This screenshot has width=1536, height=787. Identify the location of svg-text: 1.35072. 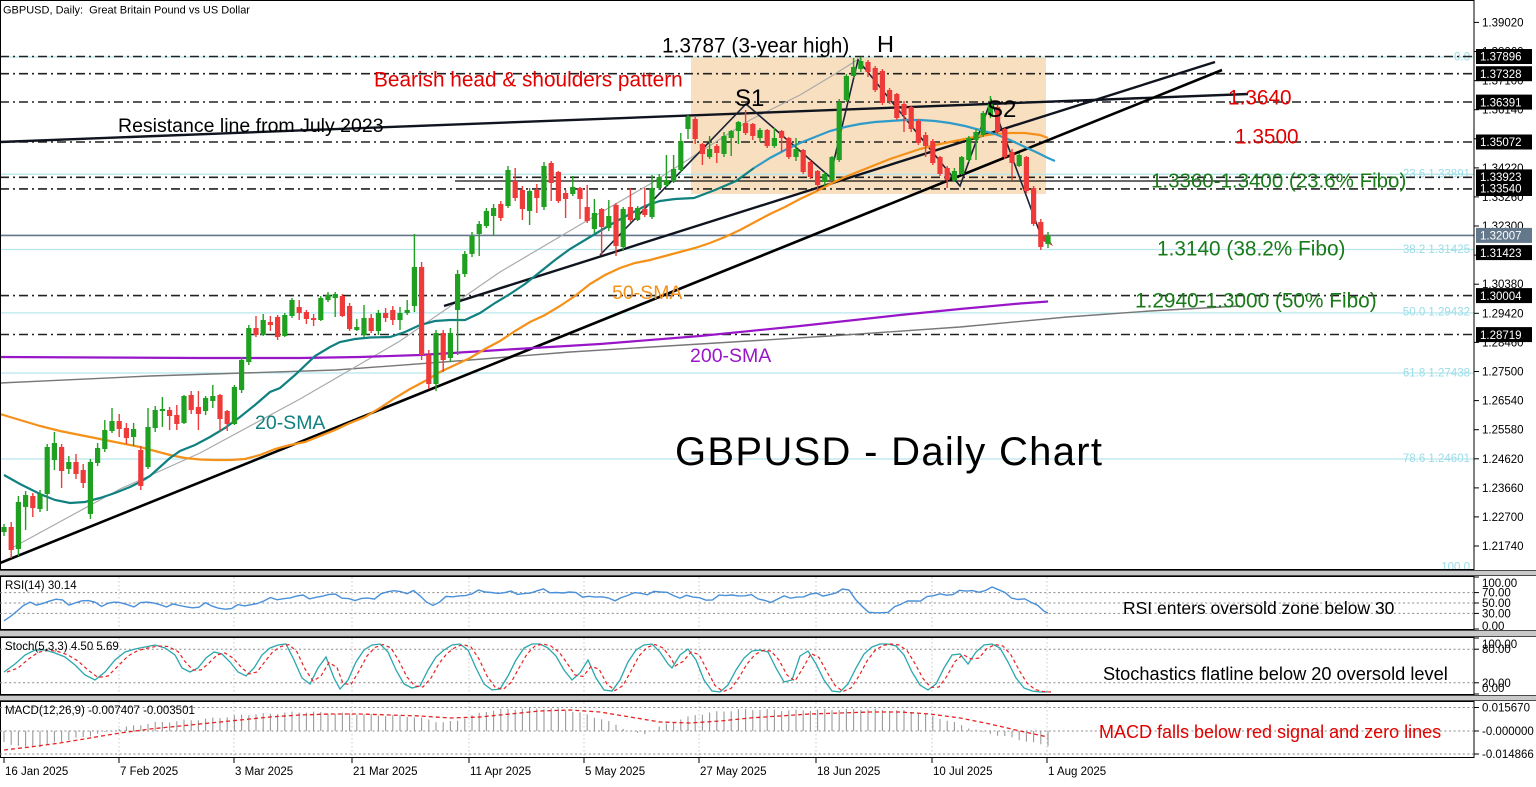
(1501, 143).